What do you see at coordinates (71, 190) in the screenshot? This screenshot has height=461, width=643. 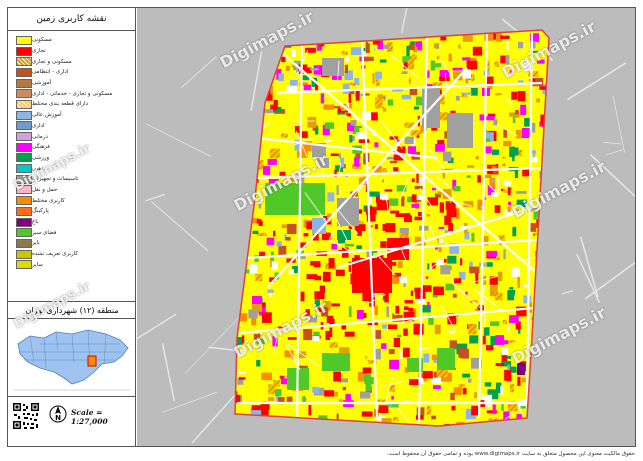 I see `legend-item: حمل و نقل` at bounding box center [71, 190].